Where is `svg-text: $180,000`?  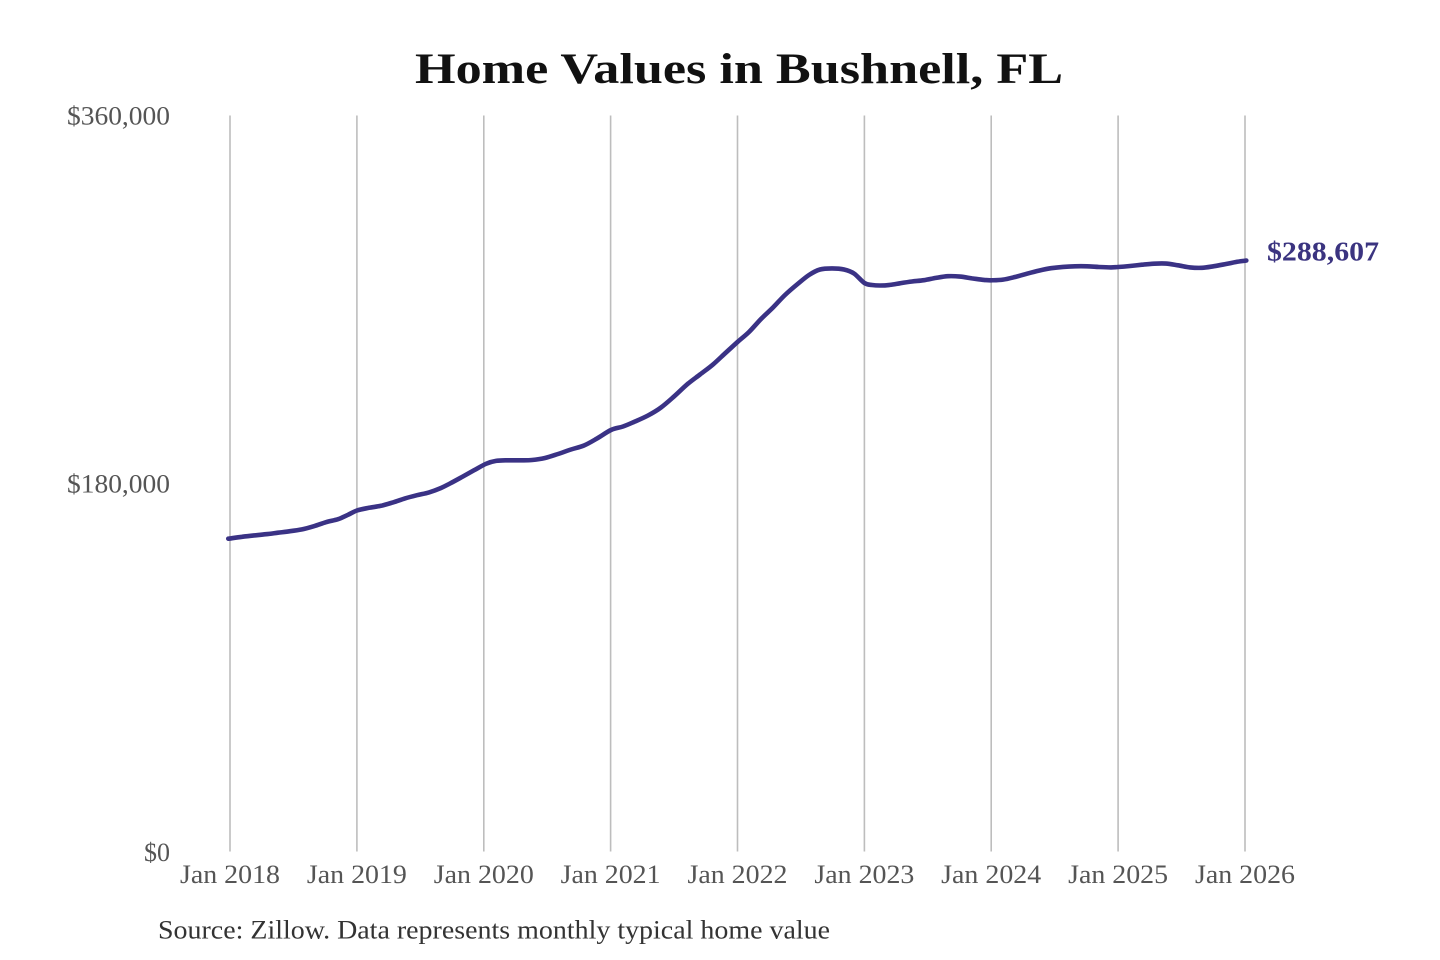
svg-text: $180,000 is located at coordinates (118, 484).